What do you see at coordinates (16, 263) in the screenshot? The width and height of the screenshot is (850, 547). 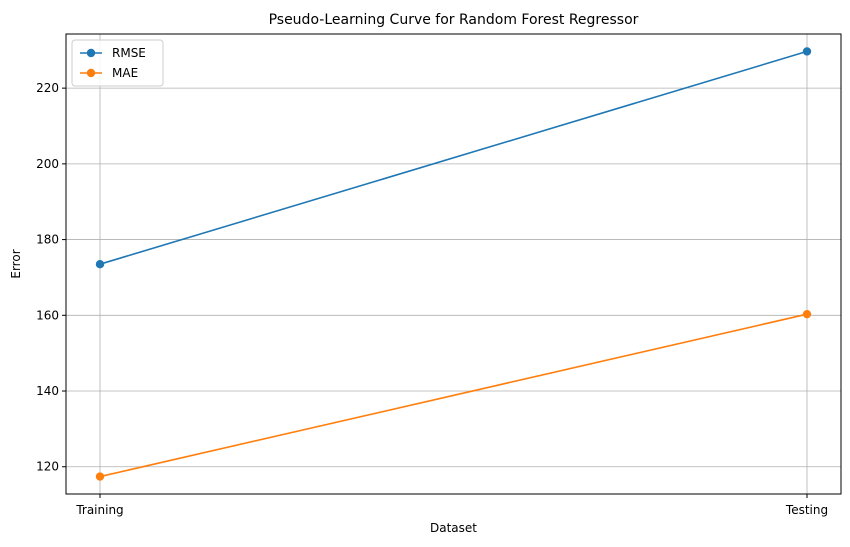 I see `y-axis-label: Error` at bounding box center [16, 263].